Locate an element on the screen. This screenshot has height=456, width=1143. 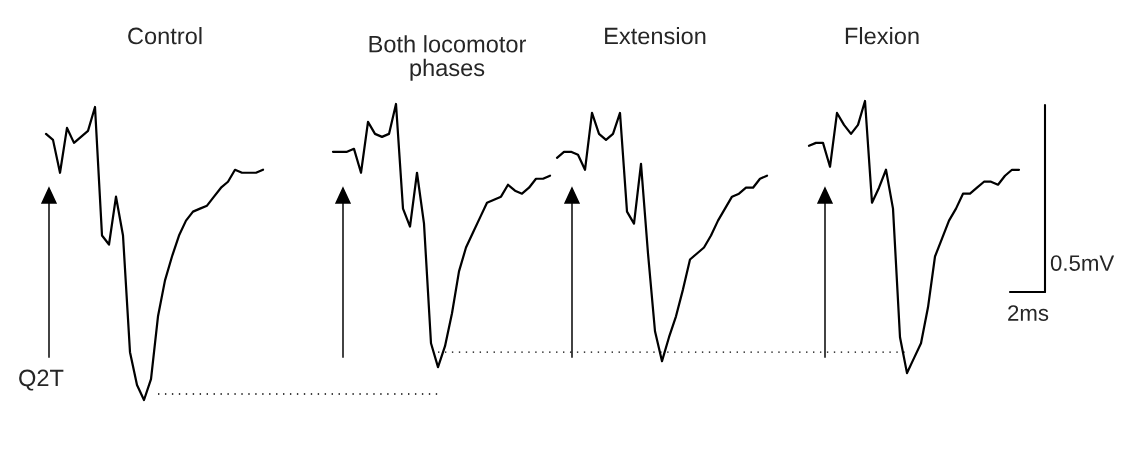
text: Control is located at coordinates (165, 36).